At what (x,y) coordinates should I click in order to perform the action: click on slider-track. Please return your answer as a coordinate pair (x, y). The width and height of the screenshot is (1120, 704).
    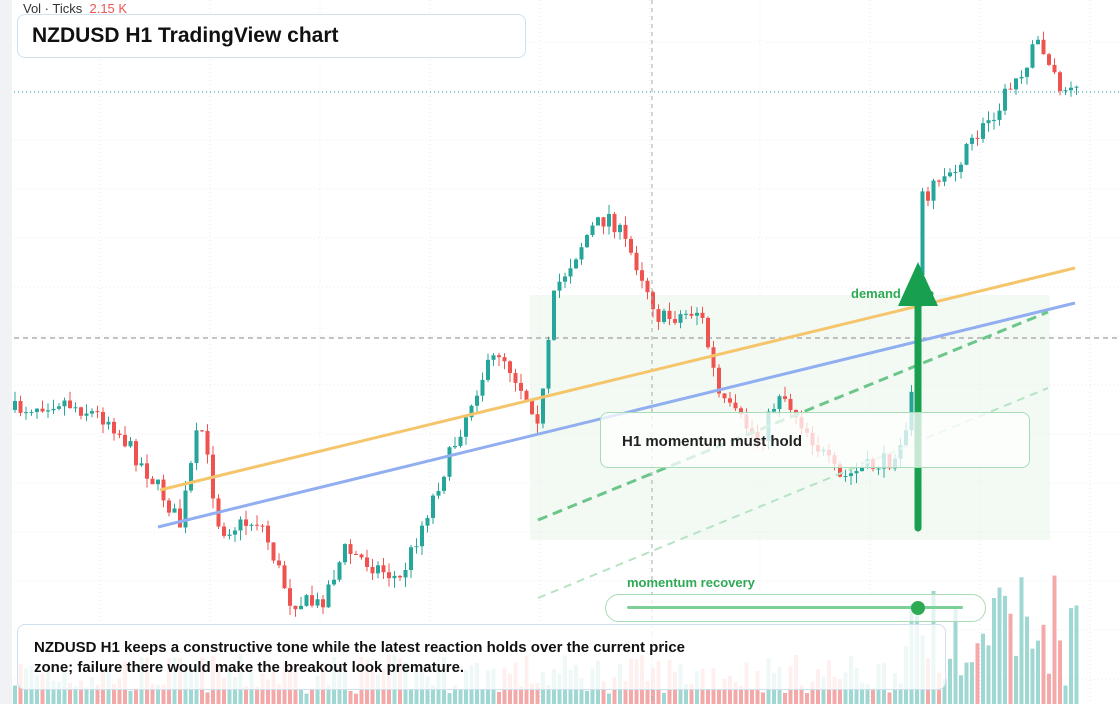
    Looking at the image, I should click on (795, 607).